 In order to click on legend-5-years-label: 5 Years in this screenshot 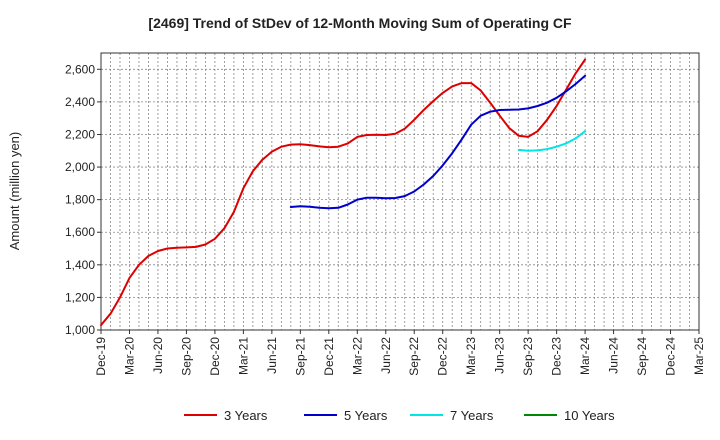, I will do `click(366, 415)`.